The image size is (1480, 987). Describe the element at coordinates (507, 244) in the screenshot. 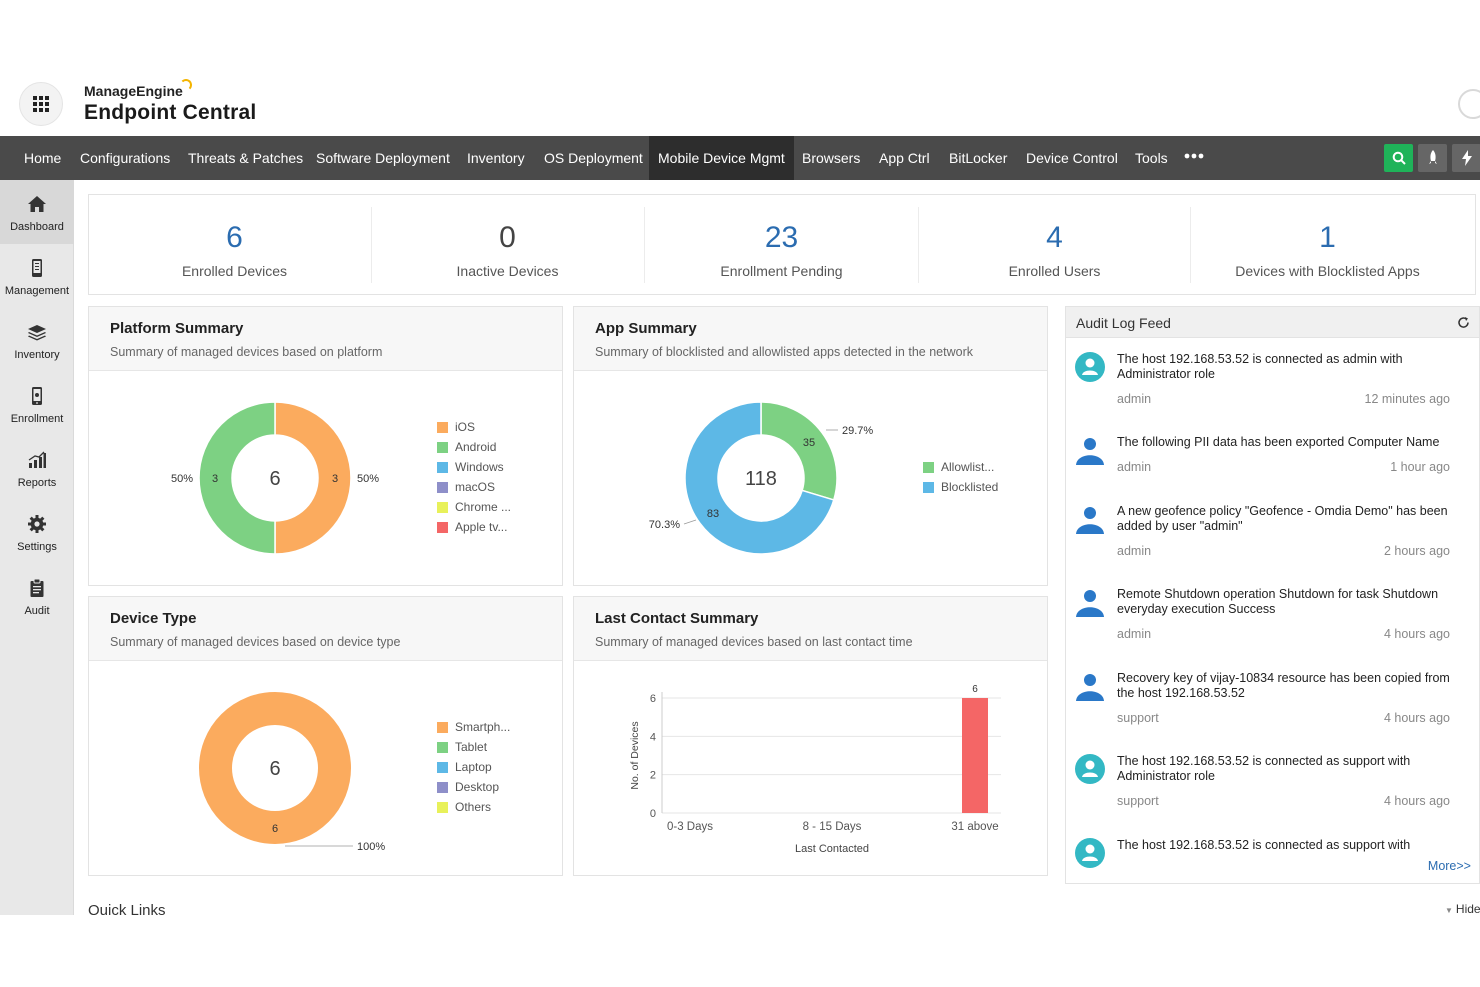

I see `stat-inactive-devices: 0 Inactive Devices` at that location.